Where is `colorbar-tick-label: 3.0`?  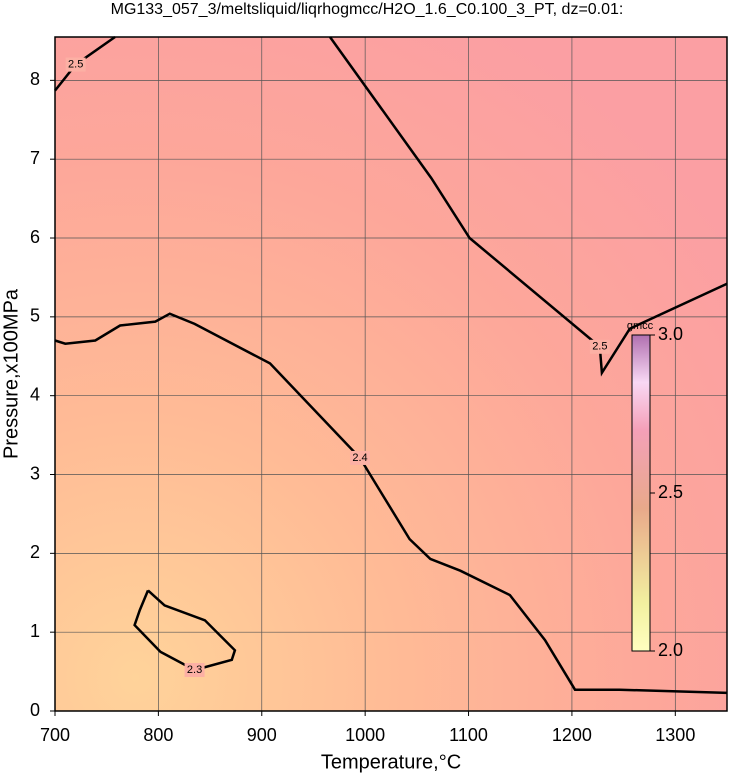 colorbar-tick-label: 3.0 is located at coordinates (670, 334).